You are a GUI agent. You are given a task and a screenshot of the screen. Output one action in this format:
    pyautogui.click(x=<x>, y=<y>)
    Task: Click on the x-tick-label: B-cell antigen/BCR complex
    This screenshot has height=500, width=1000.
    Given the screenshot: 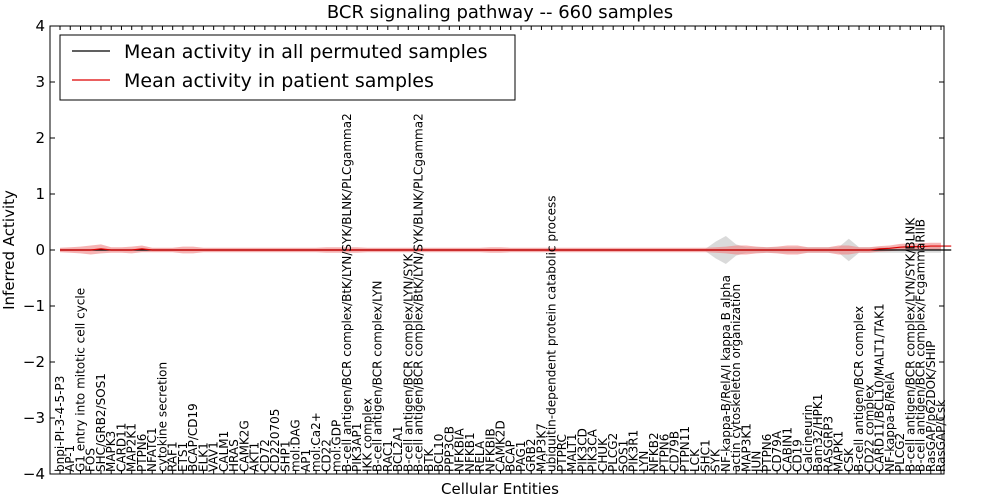 What is the action you would take?
    pyautogui.click(x=859, y=389)
    